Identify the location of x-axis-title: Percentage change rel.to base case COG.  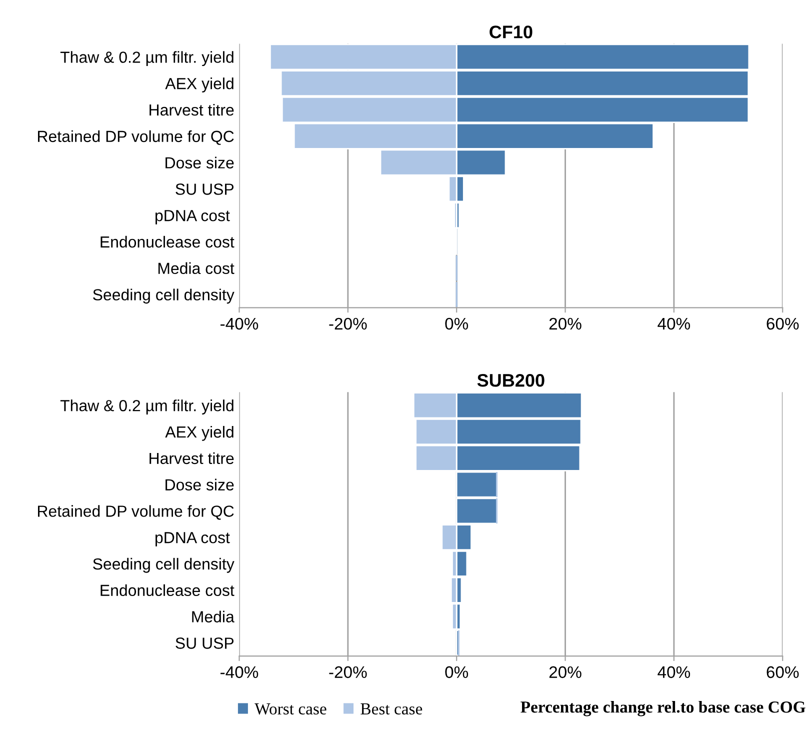
(663, 708).